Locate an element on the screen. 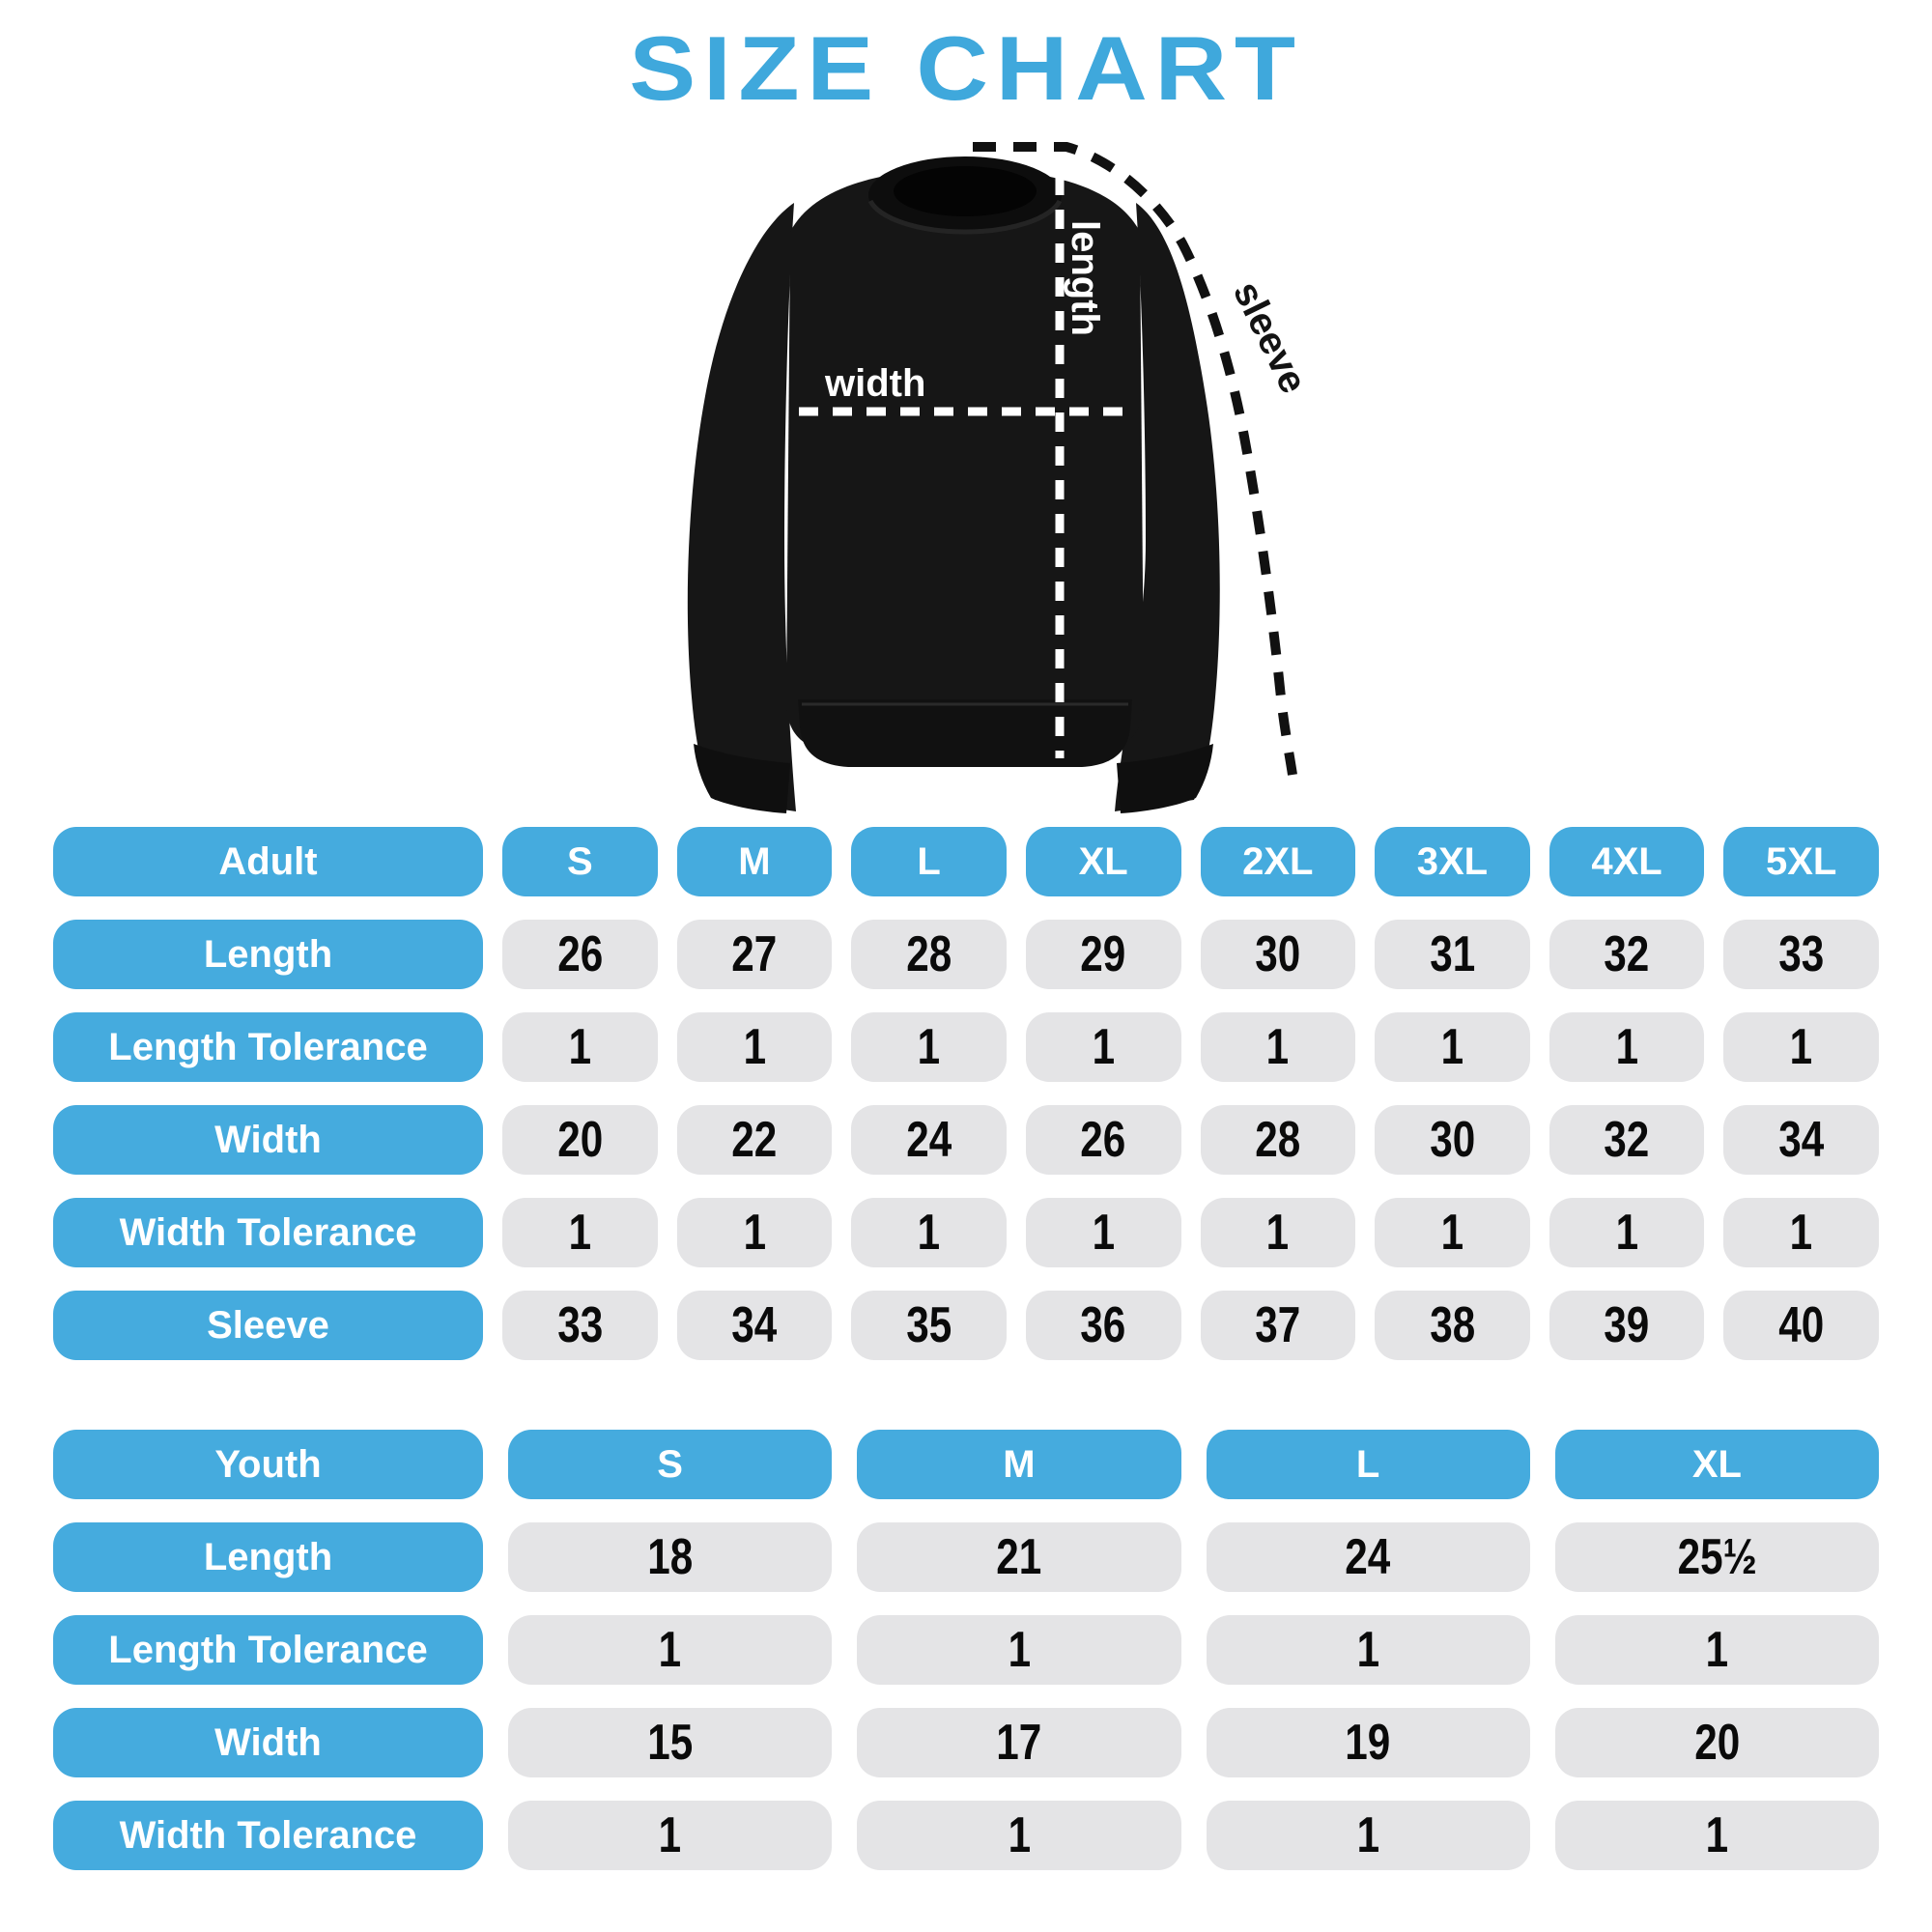  length-label: length is located at coordinates (1085, 278).